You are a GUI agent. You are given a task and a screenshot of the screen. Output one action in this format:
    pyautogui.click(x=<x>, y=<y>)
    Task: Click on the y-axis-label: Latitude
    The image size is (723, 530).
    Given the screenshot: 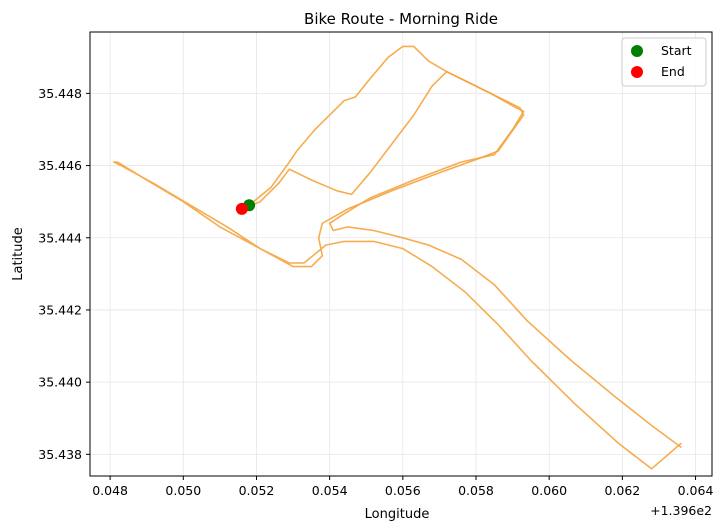 What is the action you would take?
    pyautogui.click(x=18, y=254)
    